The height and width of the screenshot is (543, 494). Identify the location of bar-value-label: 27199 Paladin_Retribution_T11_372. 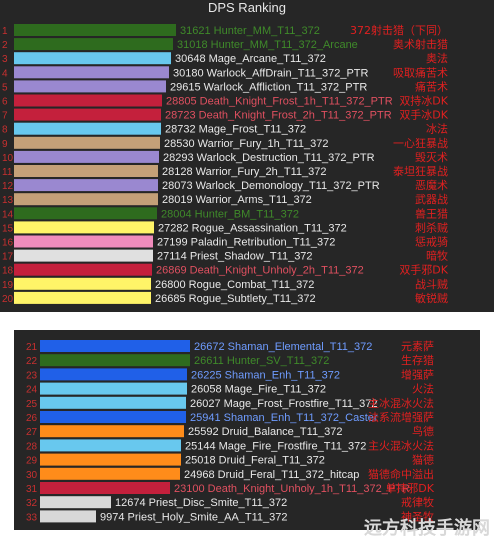
(246, 243).